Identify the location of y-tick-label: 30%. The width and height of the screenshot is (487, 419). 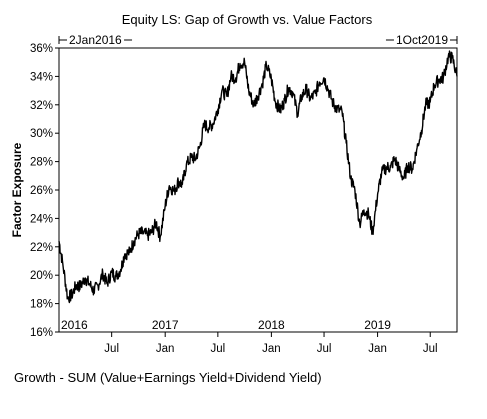
(41, 134).